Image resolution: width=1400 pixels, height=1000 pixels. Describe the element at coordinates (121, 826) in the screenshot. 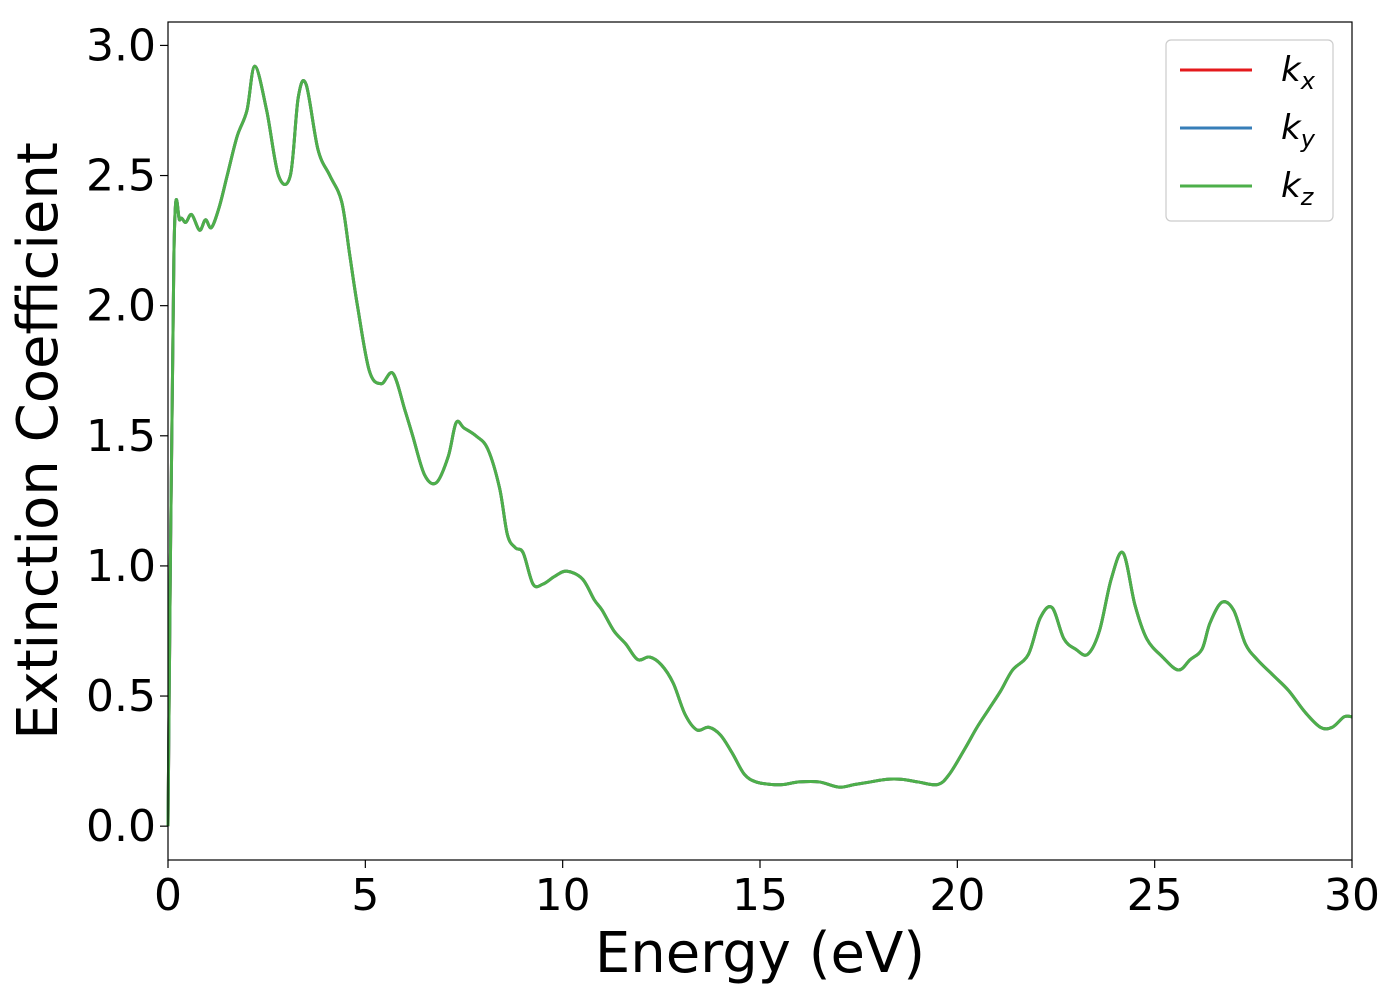

I see `y-tick-label: 0.0` at that location.